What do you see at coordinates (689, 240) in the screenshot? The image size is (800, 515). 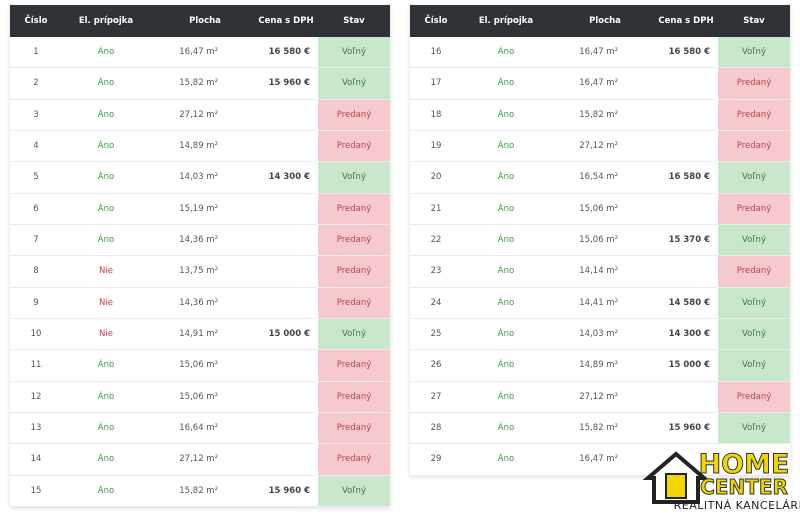 I see `price-cell: 15 370 €` at bounding box center [689, 240].